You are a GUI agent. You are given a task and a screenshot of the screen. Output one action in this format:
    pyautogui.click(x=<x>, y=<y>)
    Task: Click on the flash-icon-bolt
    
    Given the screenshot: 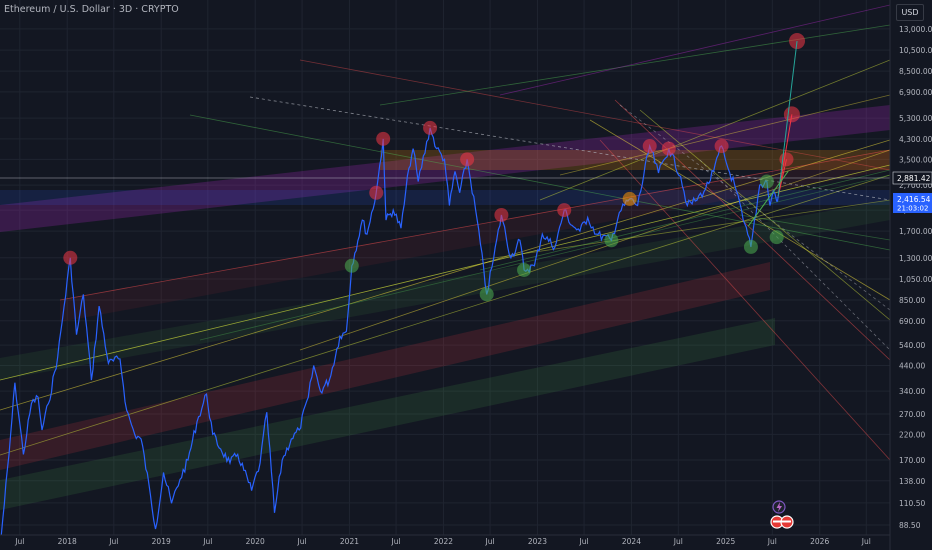 What is the action you would take?
    pyautogui.click(x=779, y=507)
    